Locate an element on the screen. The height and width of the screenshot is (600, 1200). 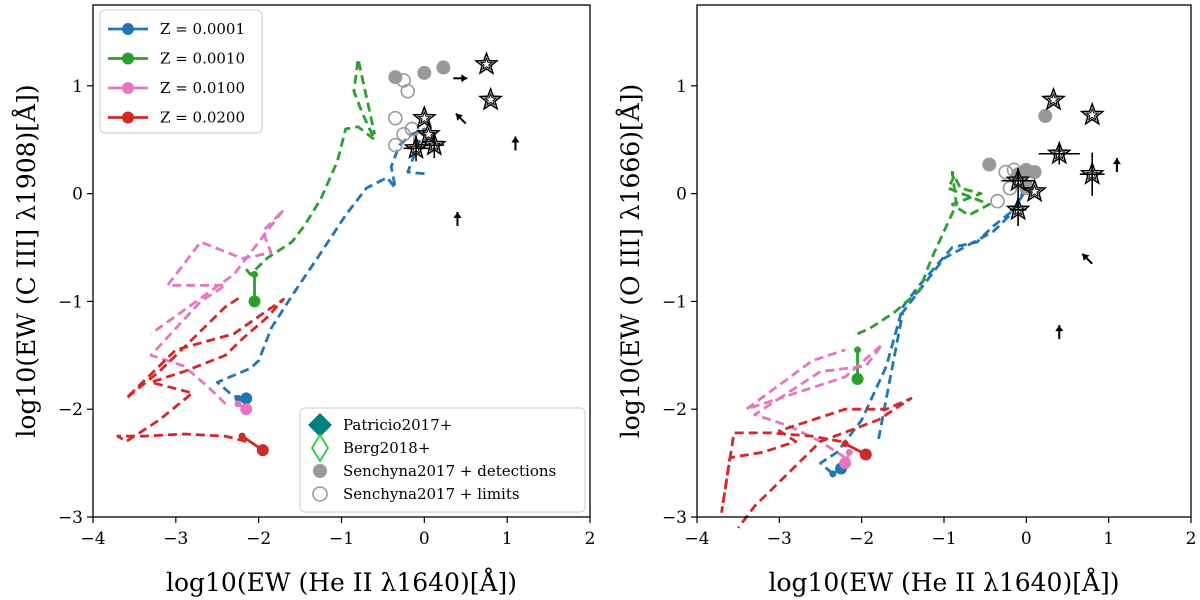
y-tick-label: −3 is located at coordinates (674, 518).